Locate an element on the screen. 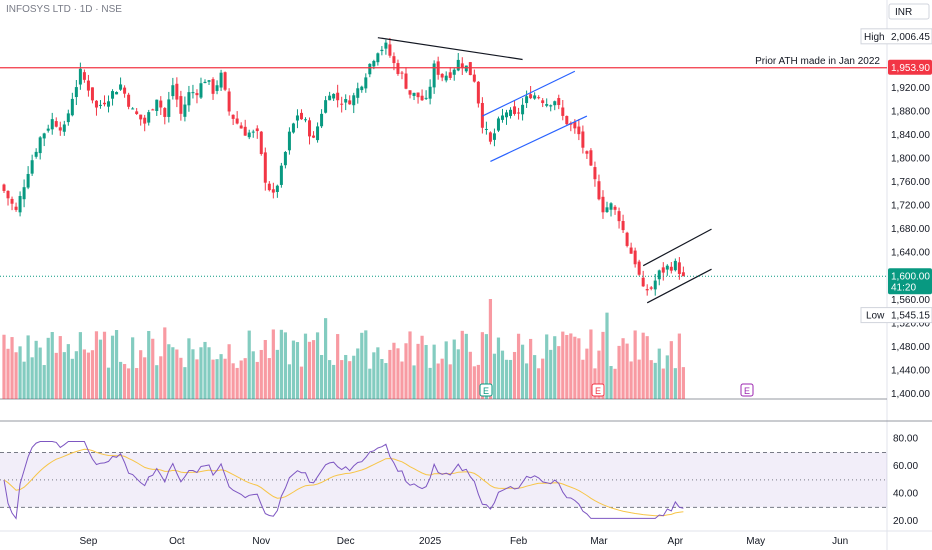  time-tick-label: Mar is located at coordinates (599, 541).